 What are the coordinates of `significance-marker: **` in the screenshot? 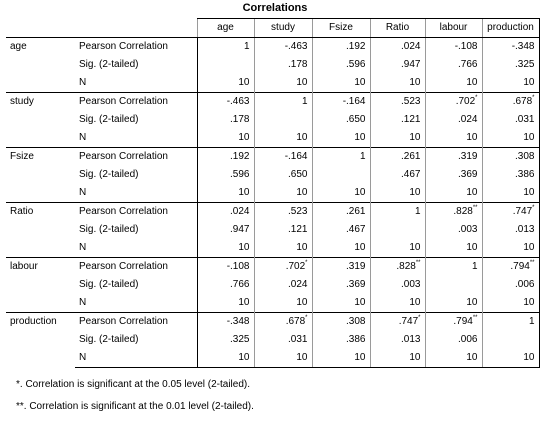 It's located at (418, 263).